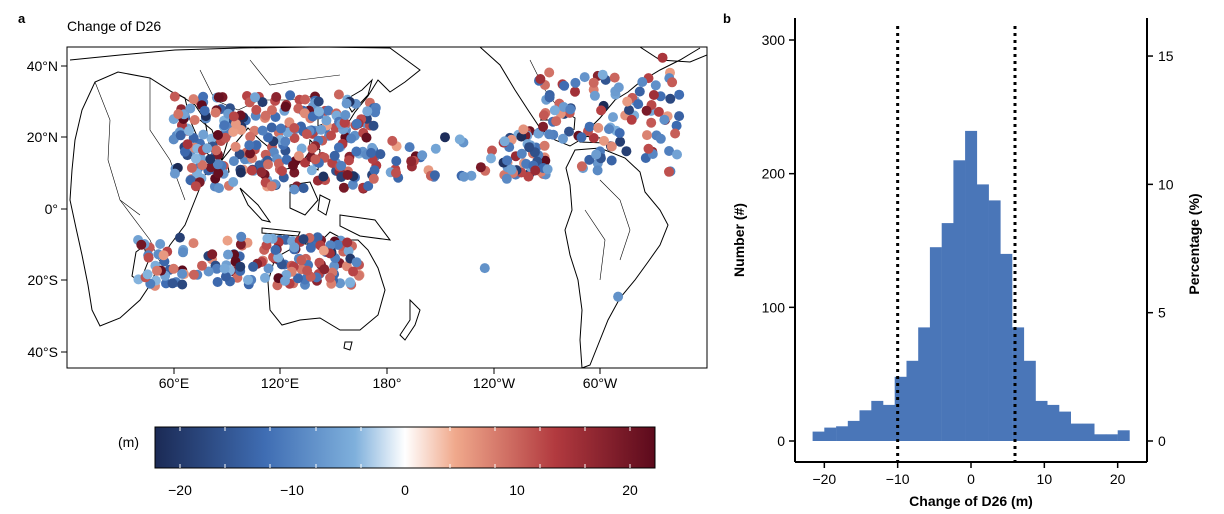 The height and width of the screenshot is (514, 1224). Describe the element at coordinates (1045, 479) in the screenshot. I see `x-tick-label: 10` at that location.